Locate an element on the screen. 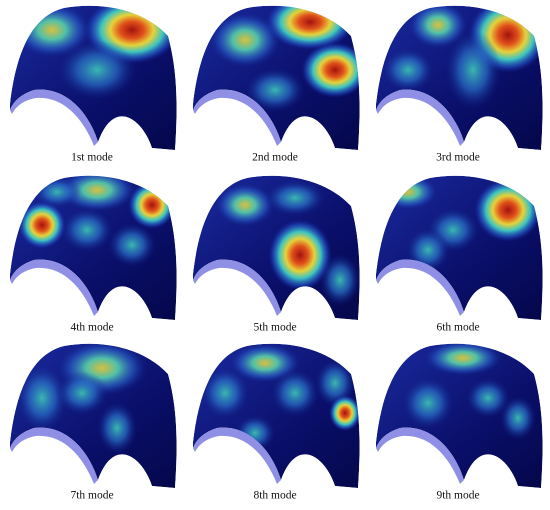 The height and width of the screenshot is (510, 550). mode-panel: 1st mode is located at coordinates (93, 84).